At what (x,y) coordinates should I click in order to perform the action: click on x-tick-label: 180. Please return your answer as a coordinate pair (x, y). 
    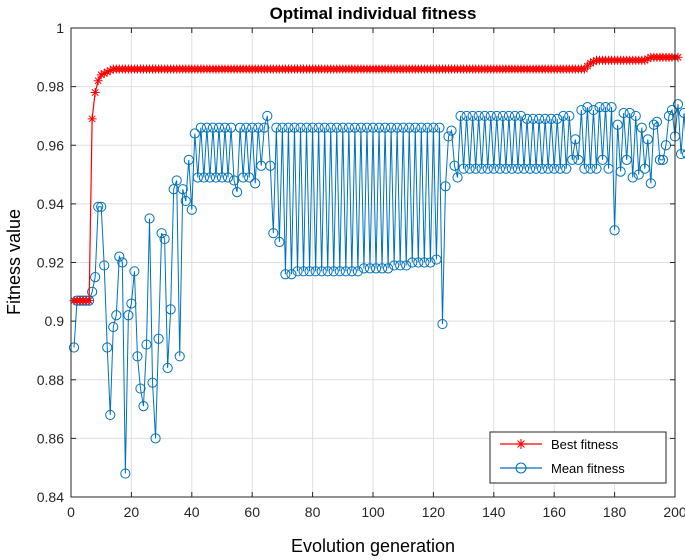
    Looking at the image, I should click on (615, 512).